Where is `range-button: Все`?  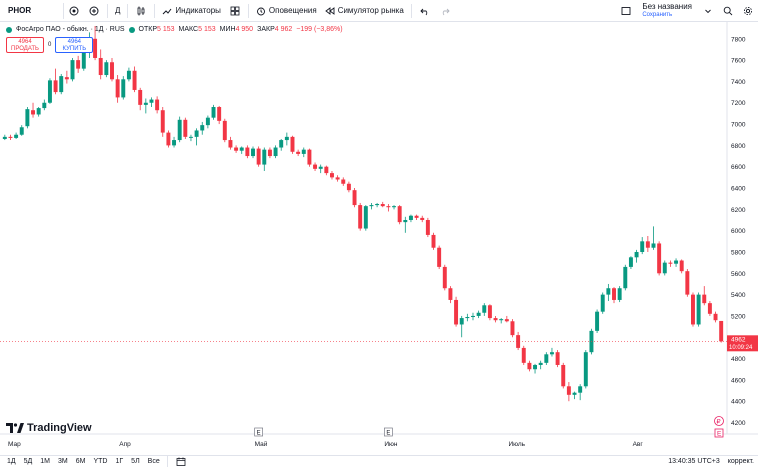
range-button: Все is located at coordinates (153, 461).